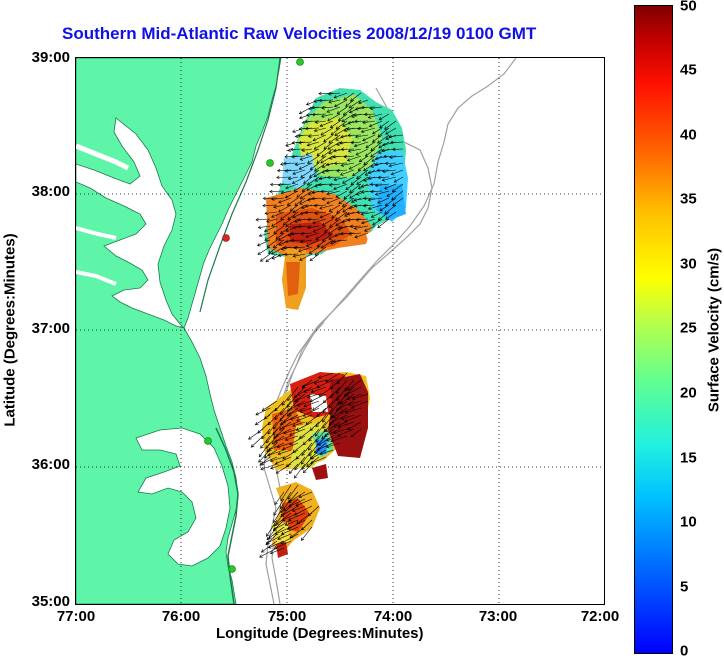 This screenshot has height=660, width=724. I want to click on colorbar-tick-label: 5, so click(684, 587).